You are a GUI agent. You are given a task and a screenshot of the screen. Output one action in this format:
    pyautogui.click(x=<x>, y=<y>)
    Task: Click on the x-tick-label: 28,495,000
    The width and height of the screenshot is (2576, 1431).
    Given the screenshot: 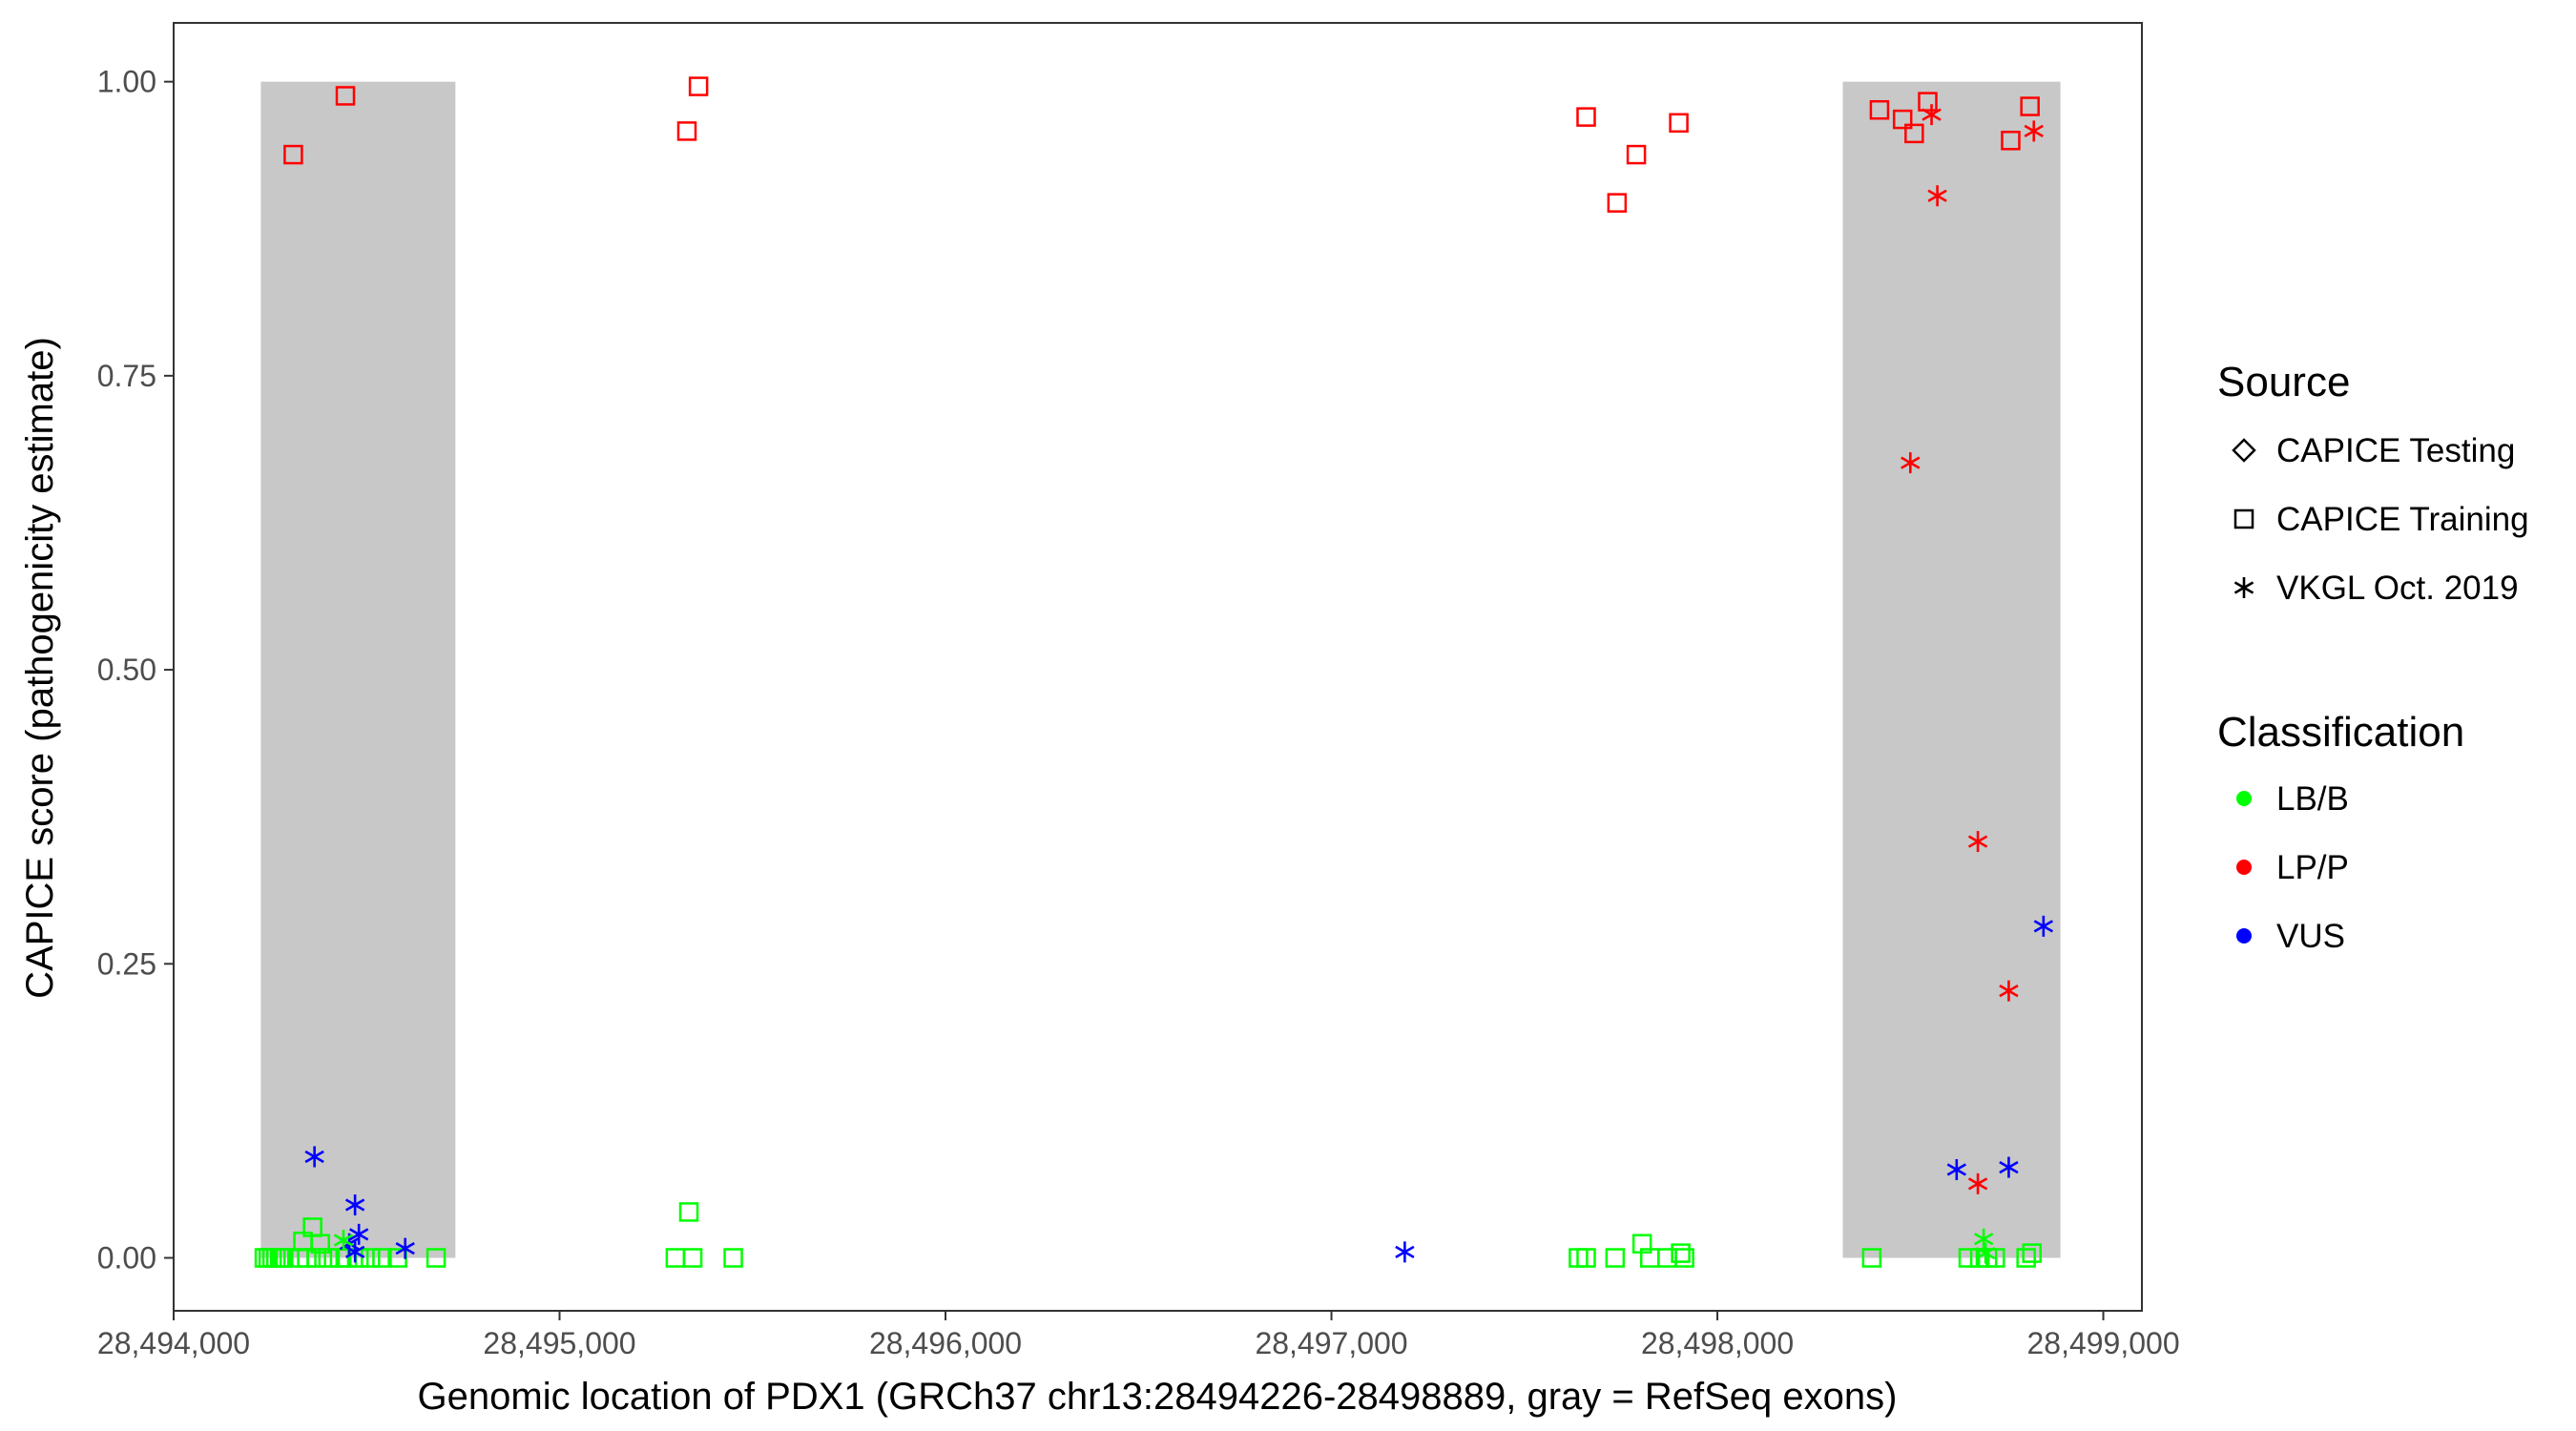 What is the action you would take?
    pyautogui.click(x=559, y=1343)
    